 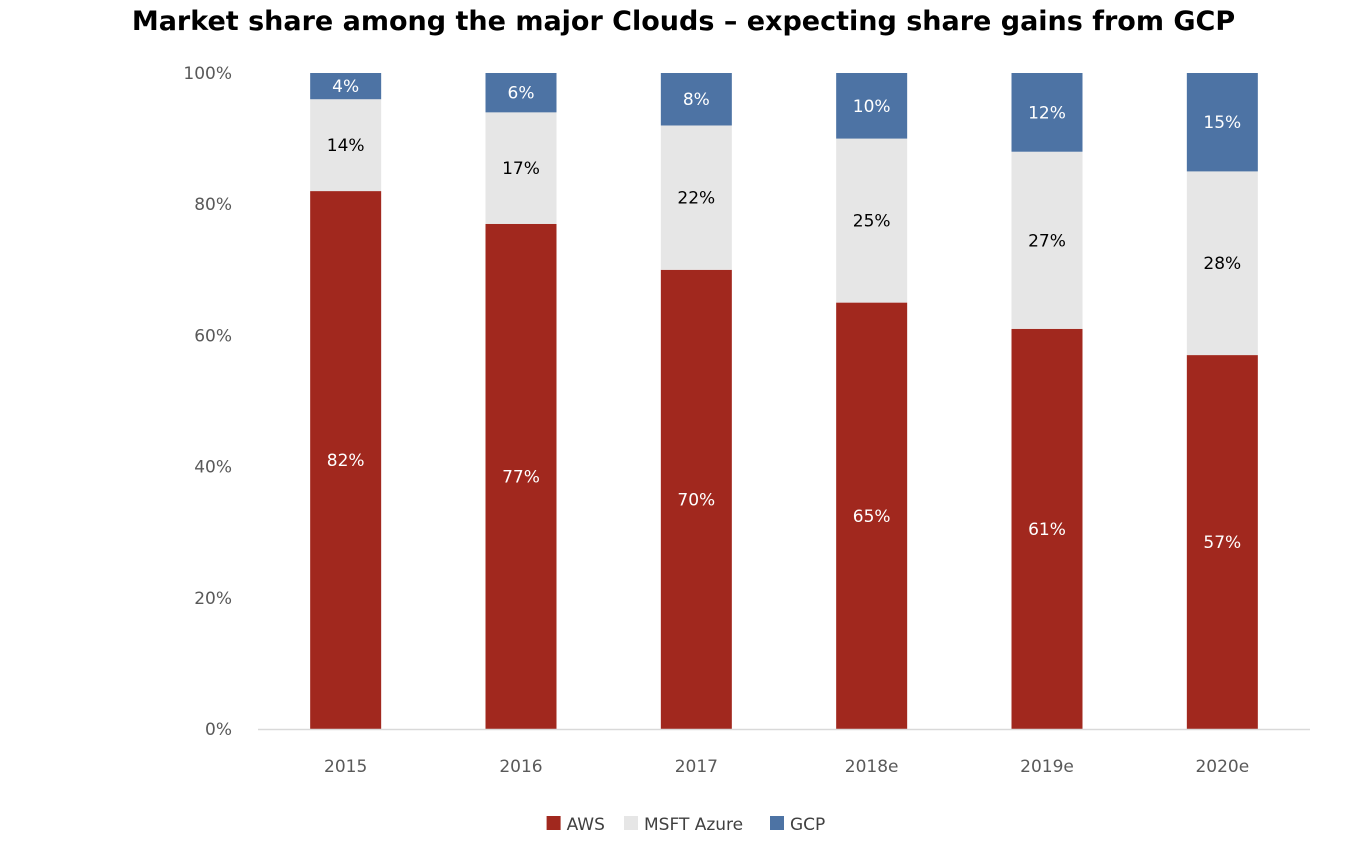 I want to click on data-label-aws: 57%, so click(x=1222, y=543).